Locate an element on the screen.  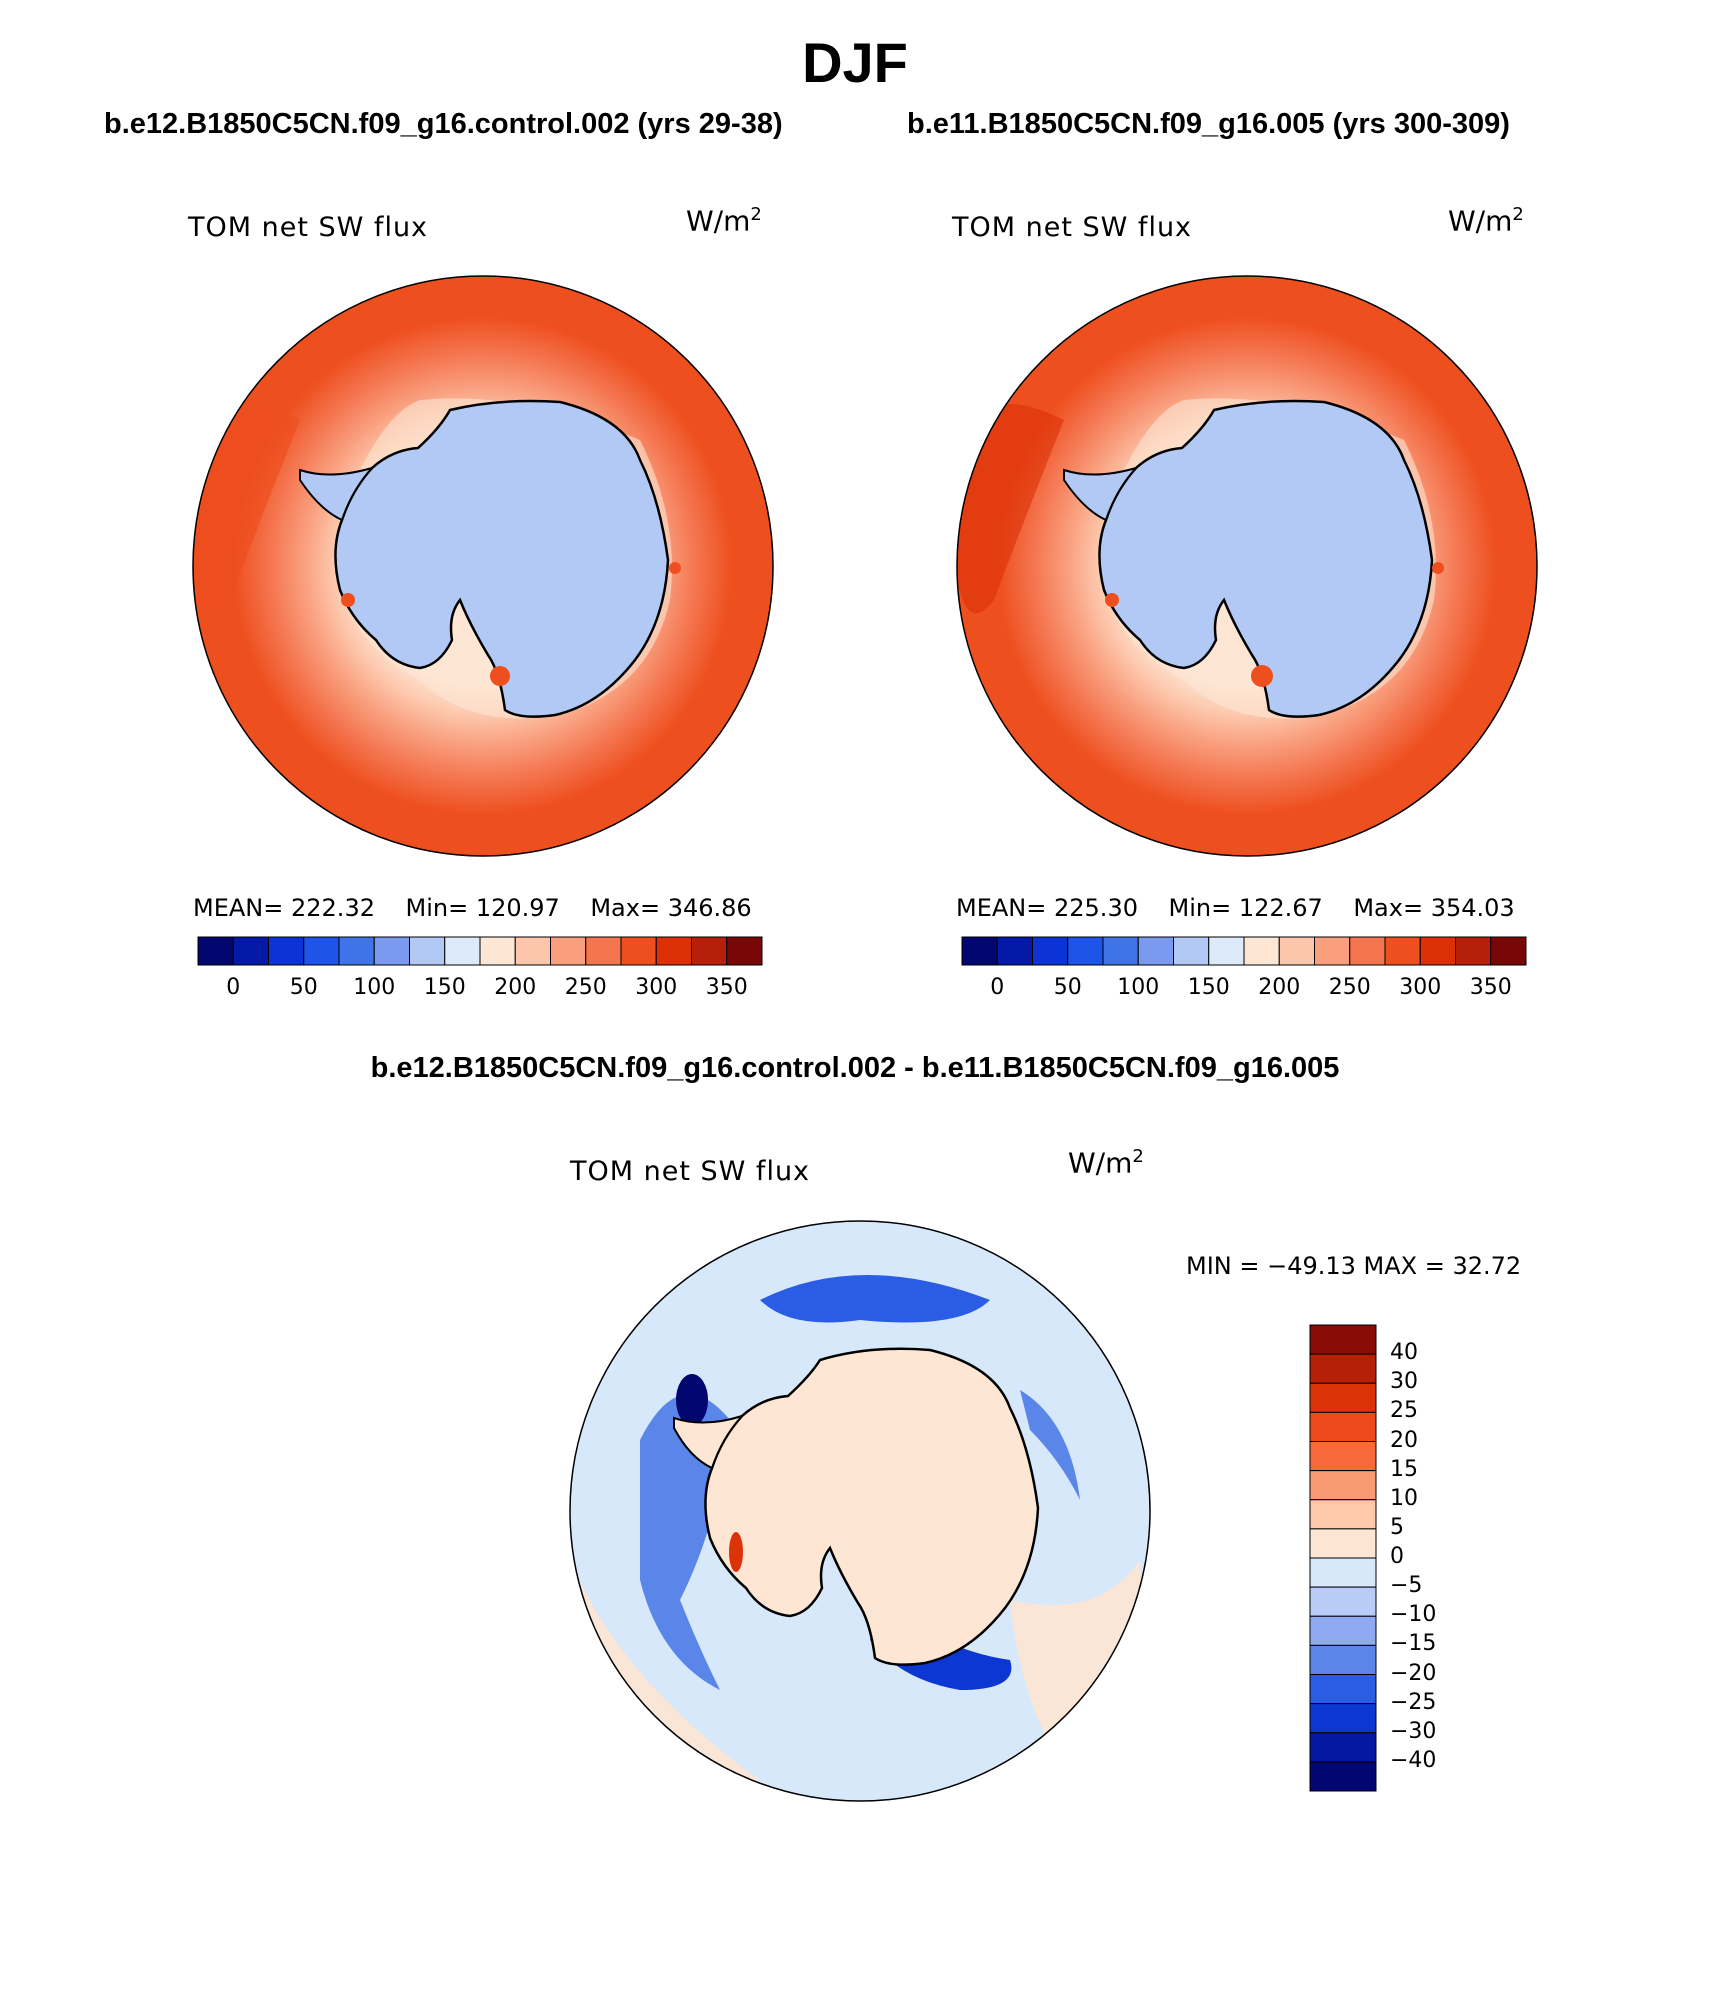
panel2-map-border is located at coordinates (1247, 566).